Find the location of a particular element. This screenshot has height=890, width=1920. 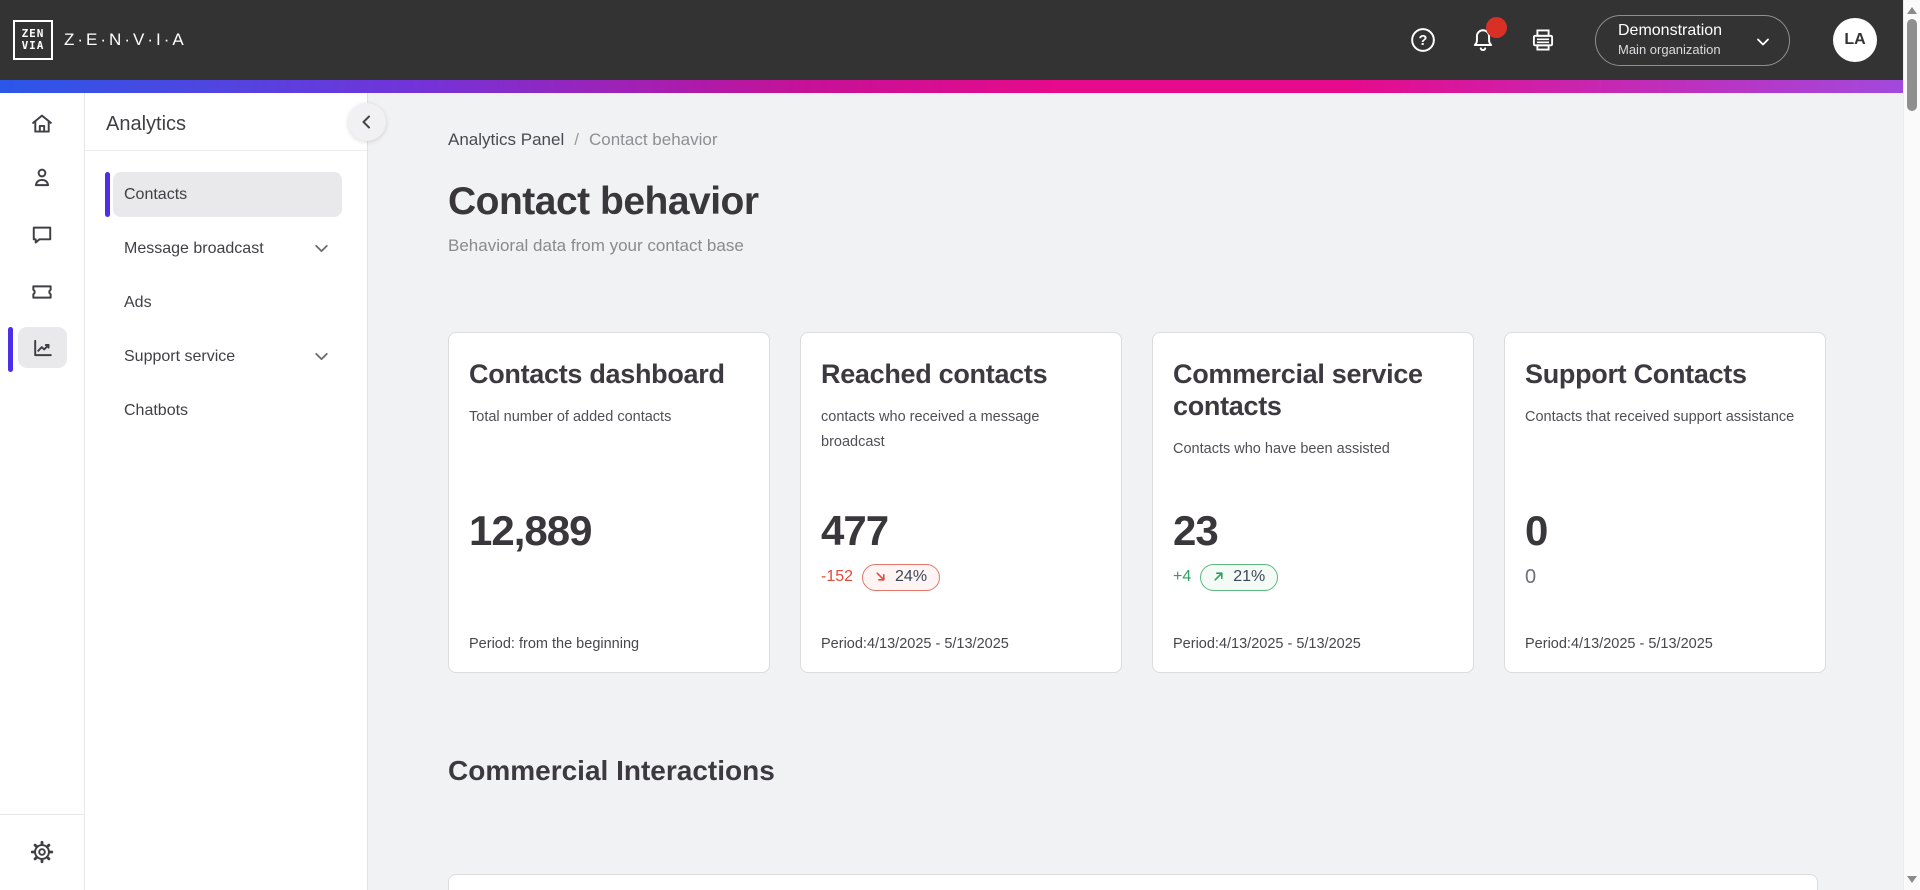

brand-gradient-bar is located at coordinates (960, 86).